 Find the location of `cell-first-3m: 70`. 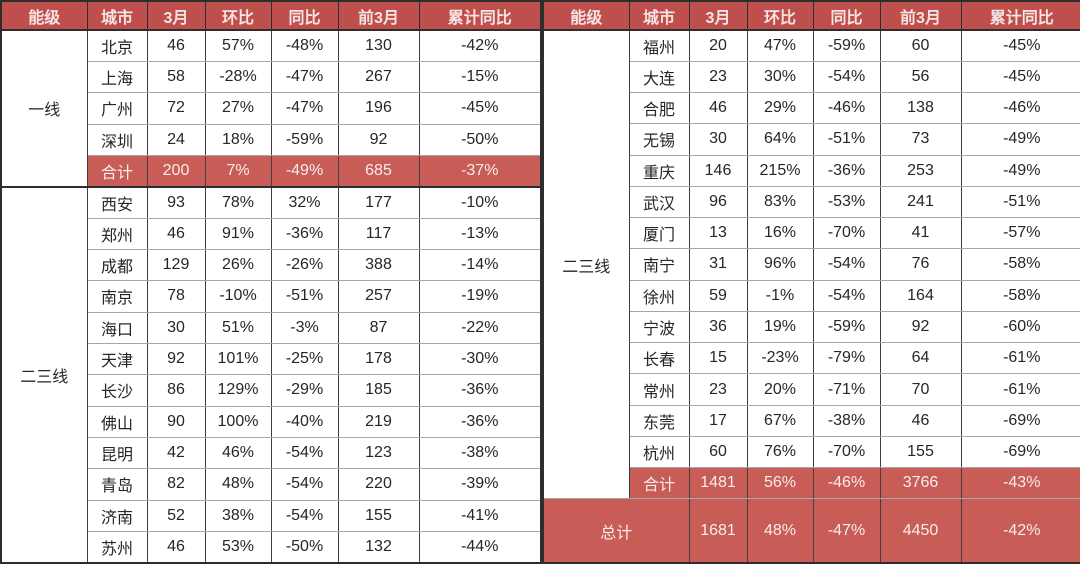

cell-first-3m: 70 is located at coordinates (920, 389).